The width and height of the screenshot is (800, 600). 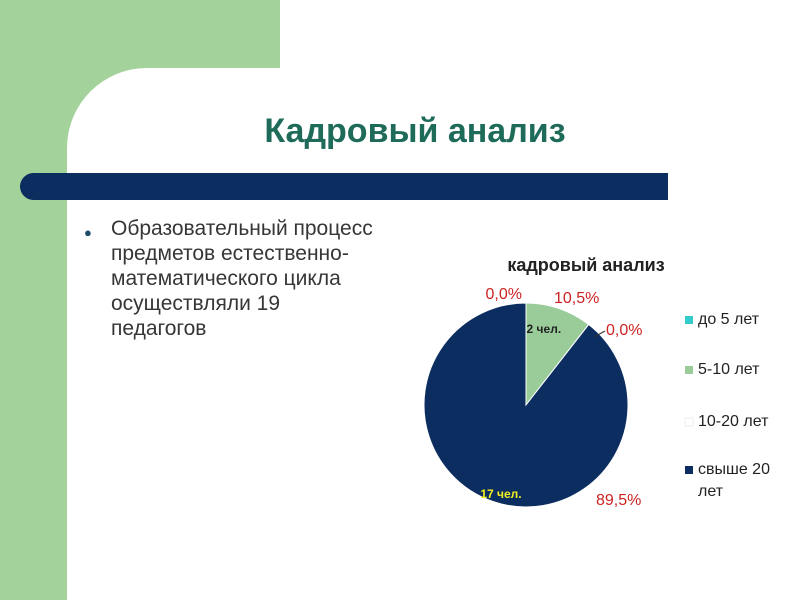 I want to click on pie-labels: 2 чел. 17 чел. 0,0% 10,5% 0,0% 89,5%, so click(x=561, y=397).